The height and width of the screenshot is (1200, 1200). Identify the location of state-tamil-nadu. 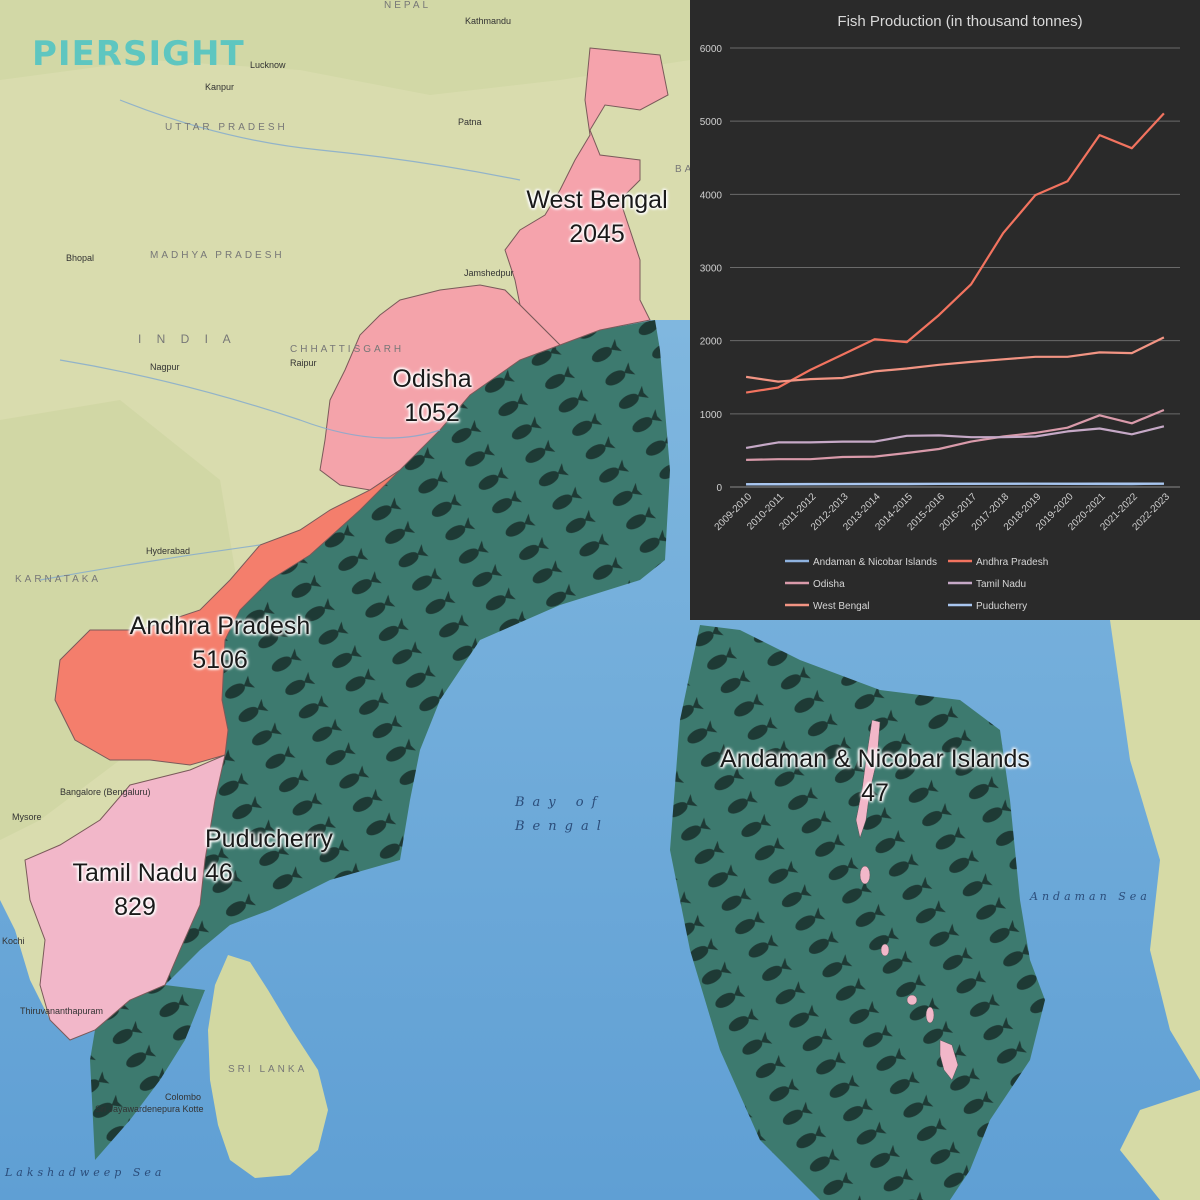
(125, 897).